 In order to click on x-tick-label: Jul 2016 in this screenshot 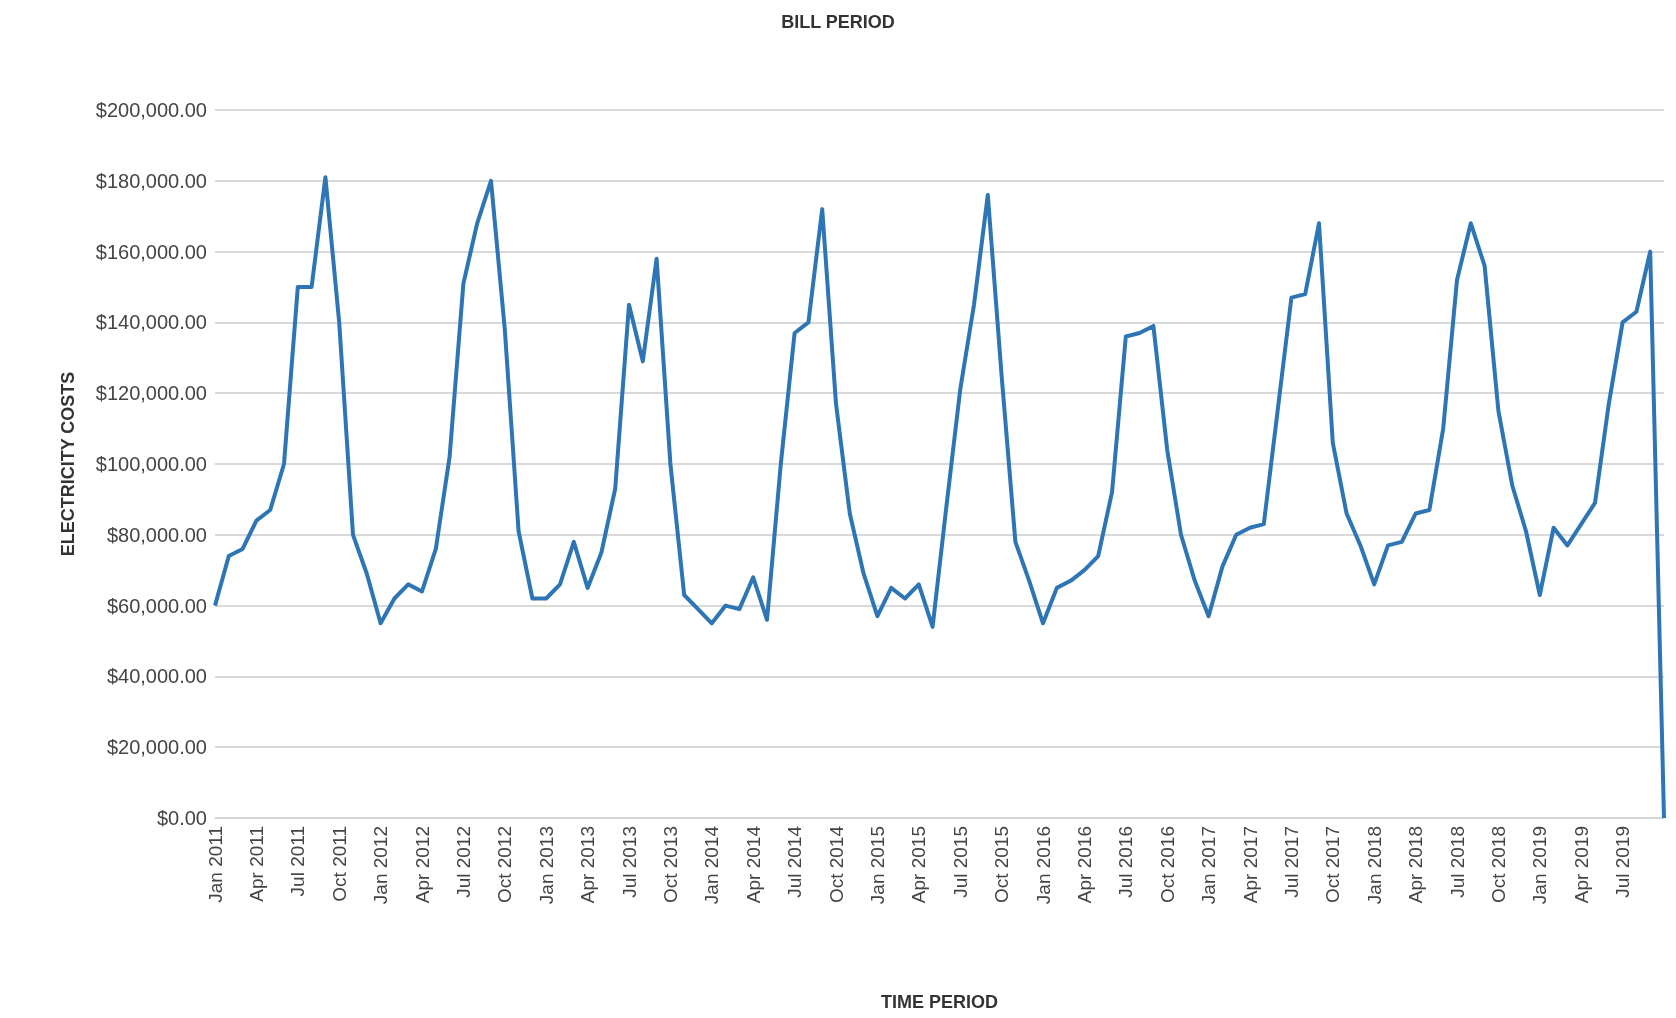, I will do `click(1126, 862)`.